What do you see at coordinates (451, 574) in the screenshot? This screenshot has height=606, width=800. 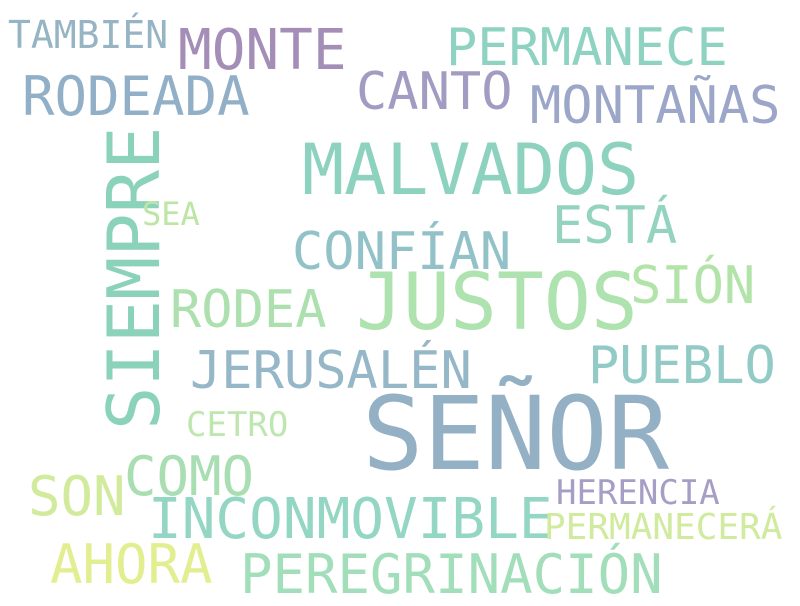 I see `word-peregrinacion: PEREGRINACIÓN` at bounding box center [451, 574].